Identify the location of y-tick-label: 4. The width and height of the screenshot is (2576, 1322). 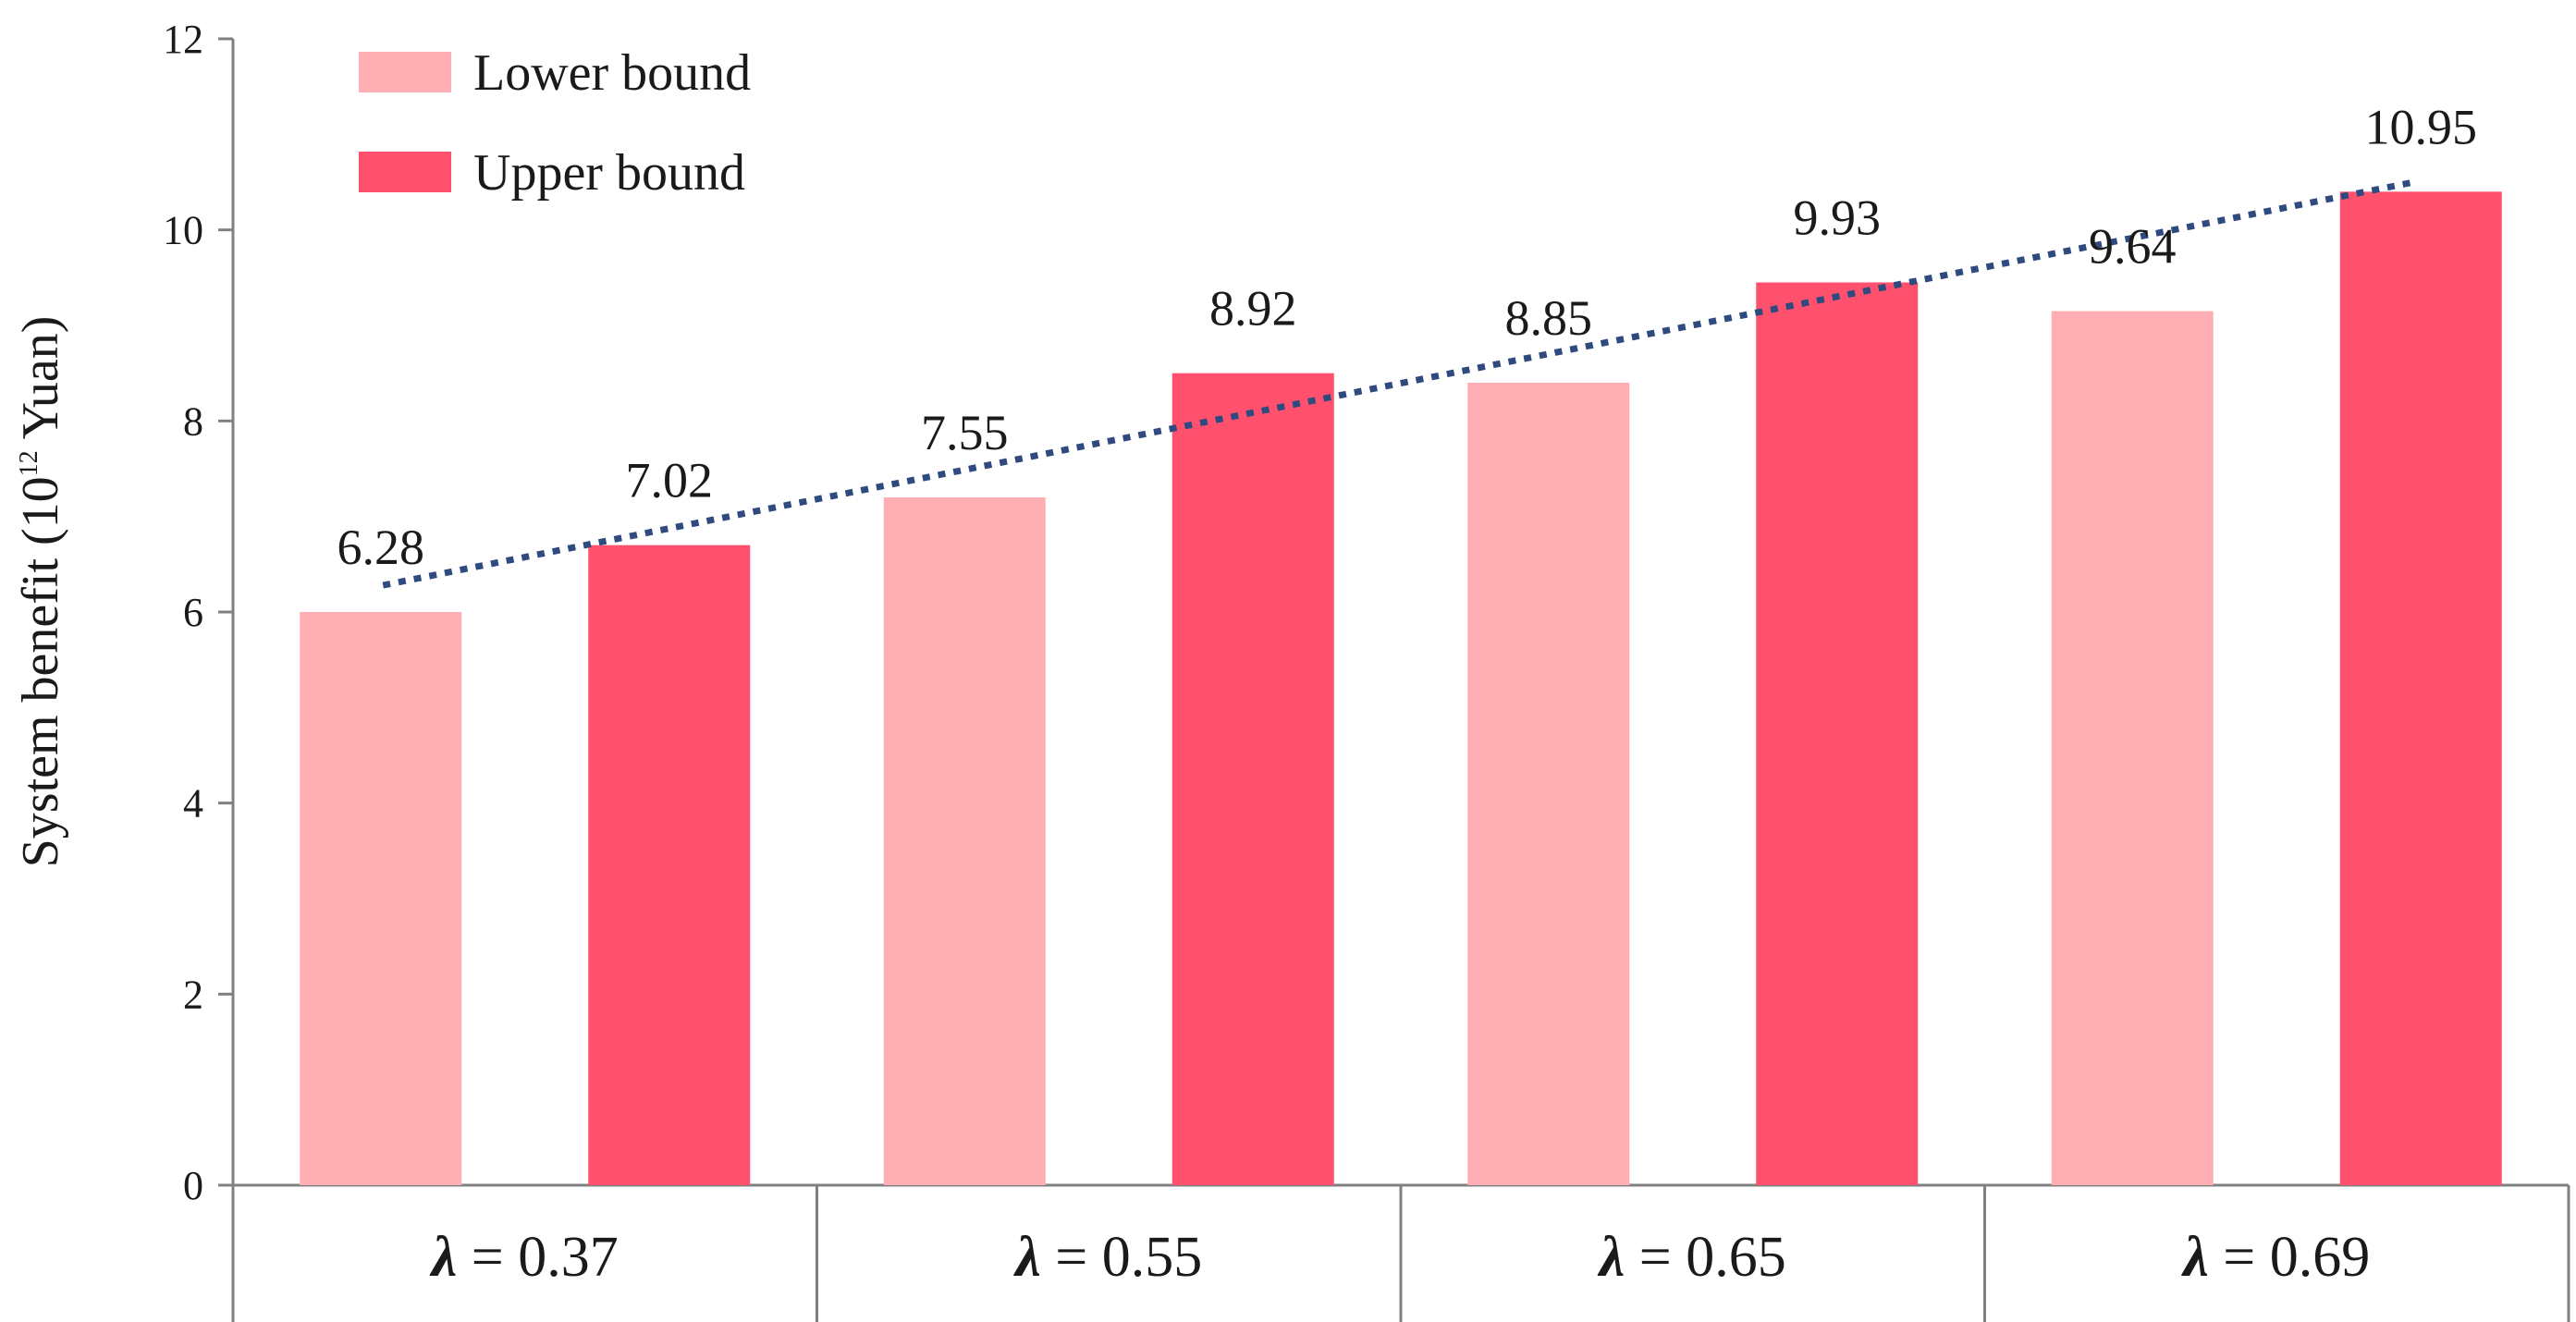
(193, 803).